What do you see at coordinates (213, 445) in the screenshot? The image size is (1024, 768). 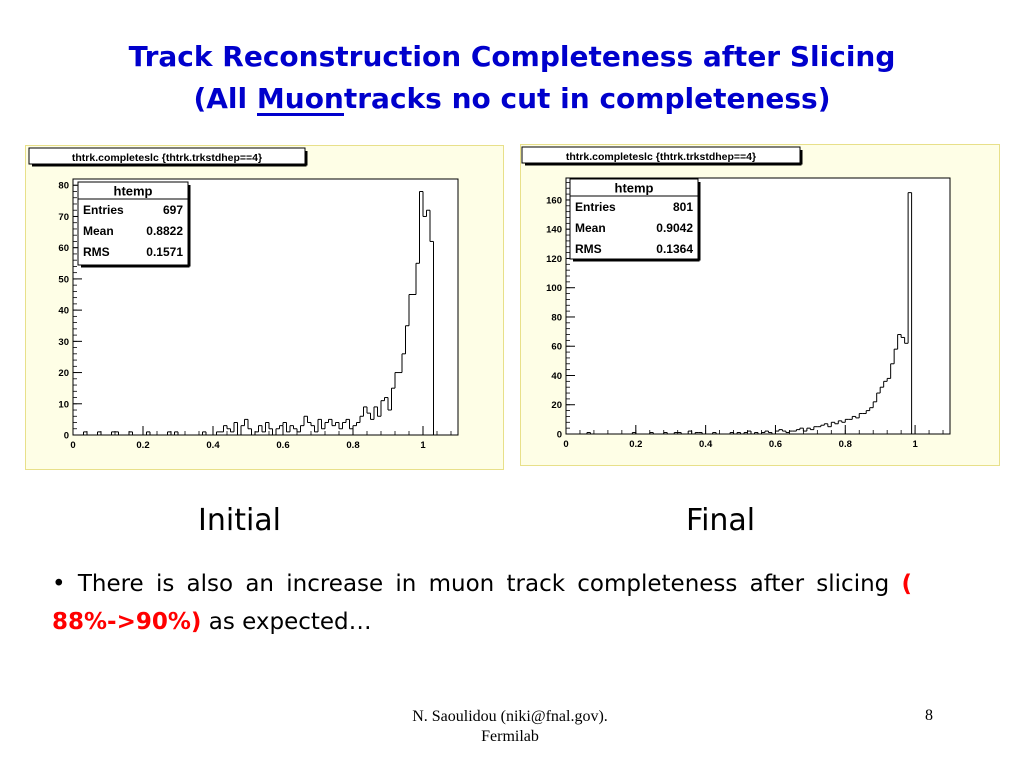 I see `x-tick-label: 0.4` at bounding box center [213, 445].